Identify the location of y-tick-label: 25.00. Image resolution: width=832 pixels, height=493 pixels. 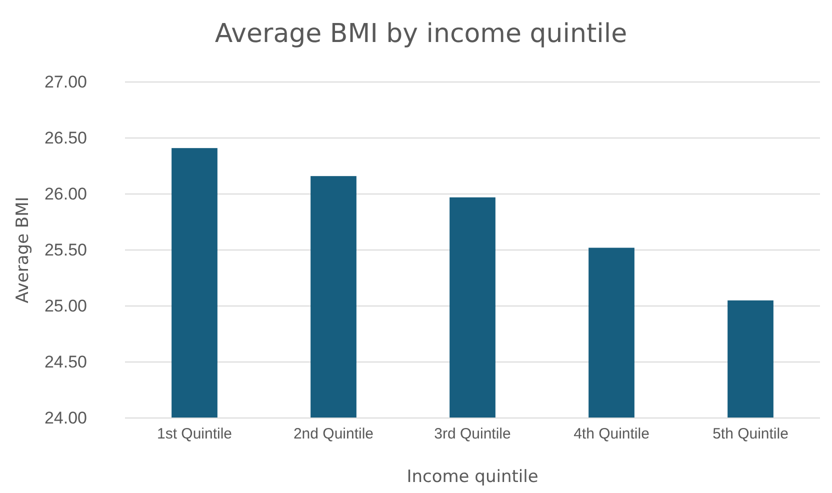
(65, 306).